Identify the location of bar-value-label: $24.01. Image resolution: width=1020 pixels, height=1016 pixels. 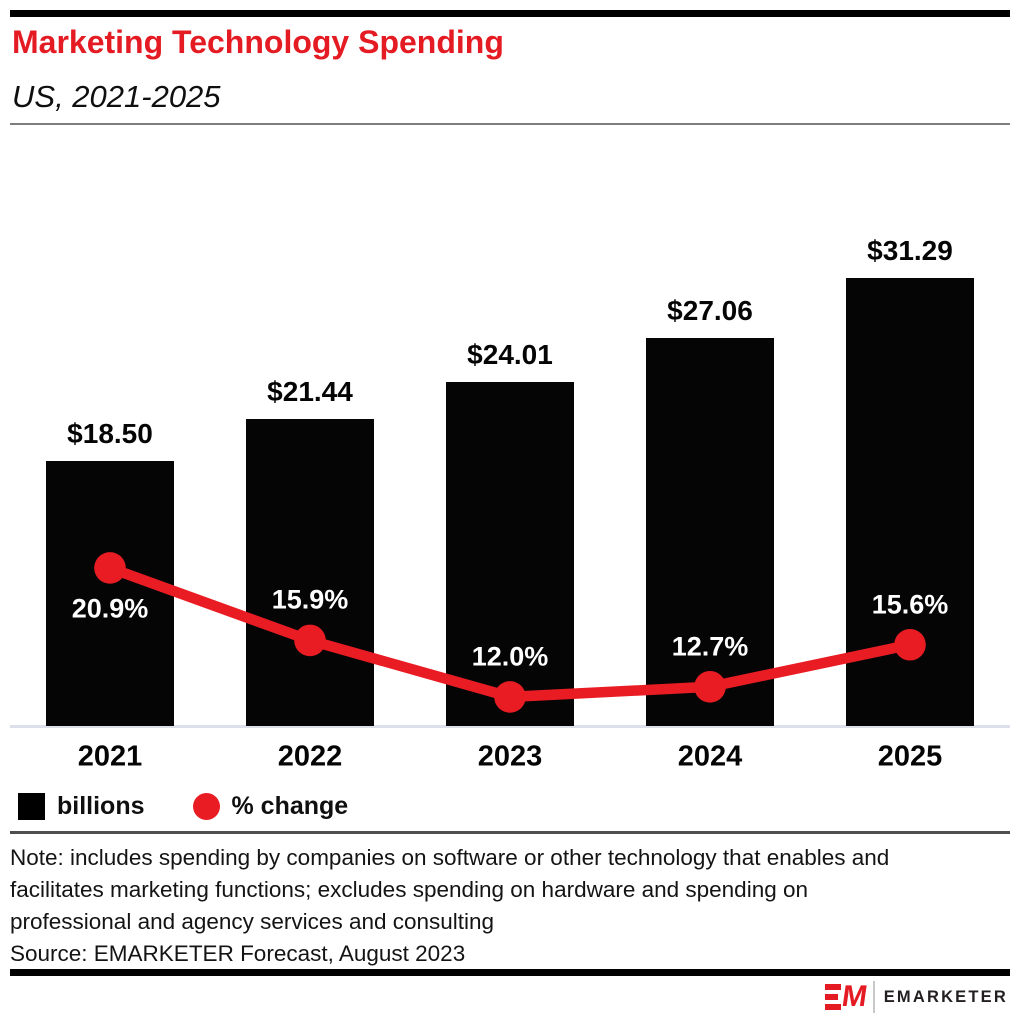
(510, 355).